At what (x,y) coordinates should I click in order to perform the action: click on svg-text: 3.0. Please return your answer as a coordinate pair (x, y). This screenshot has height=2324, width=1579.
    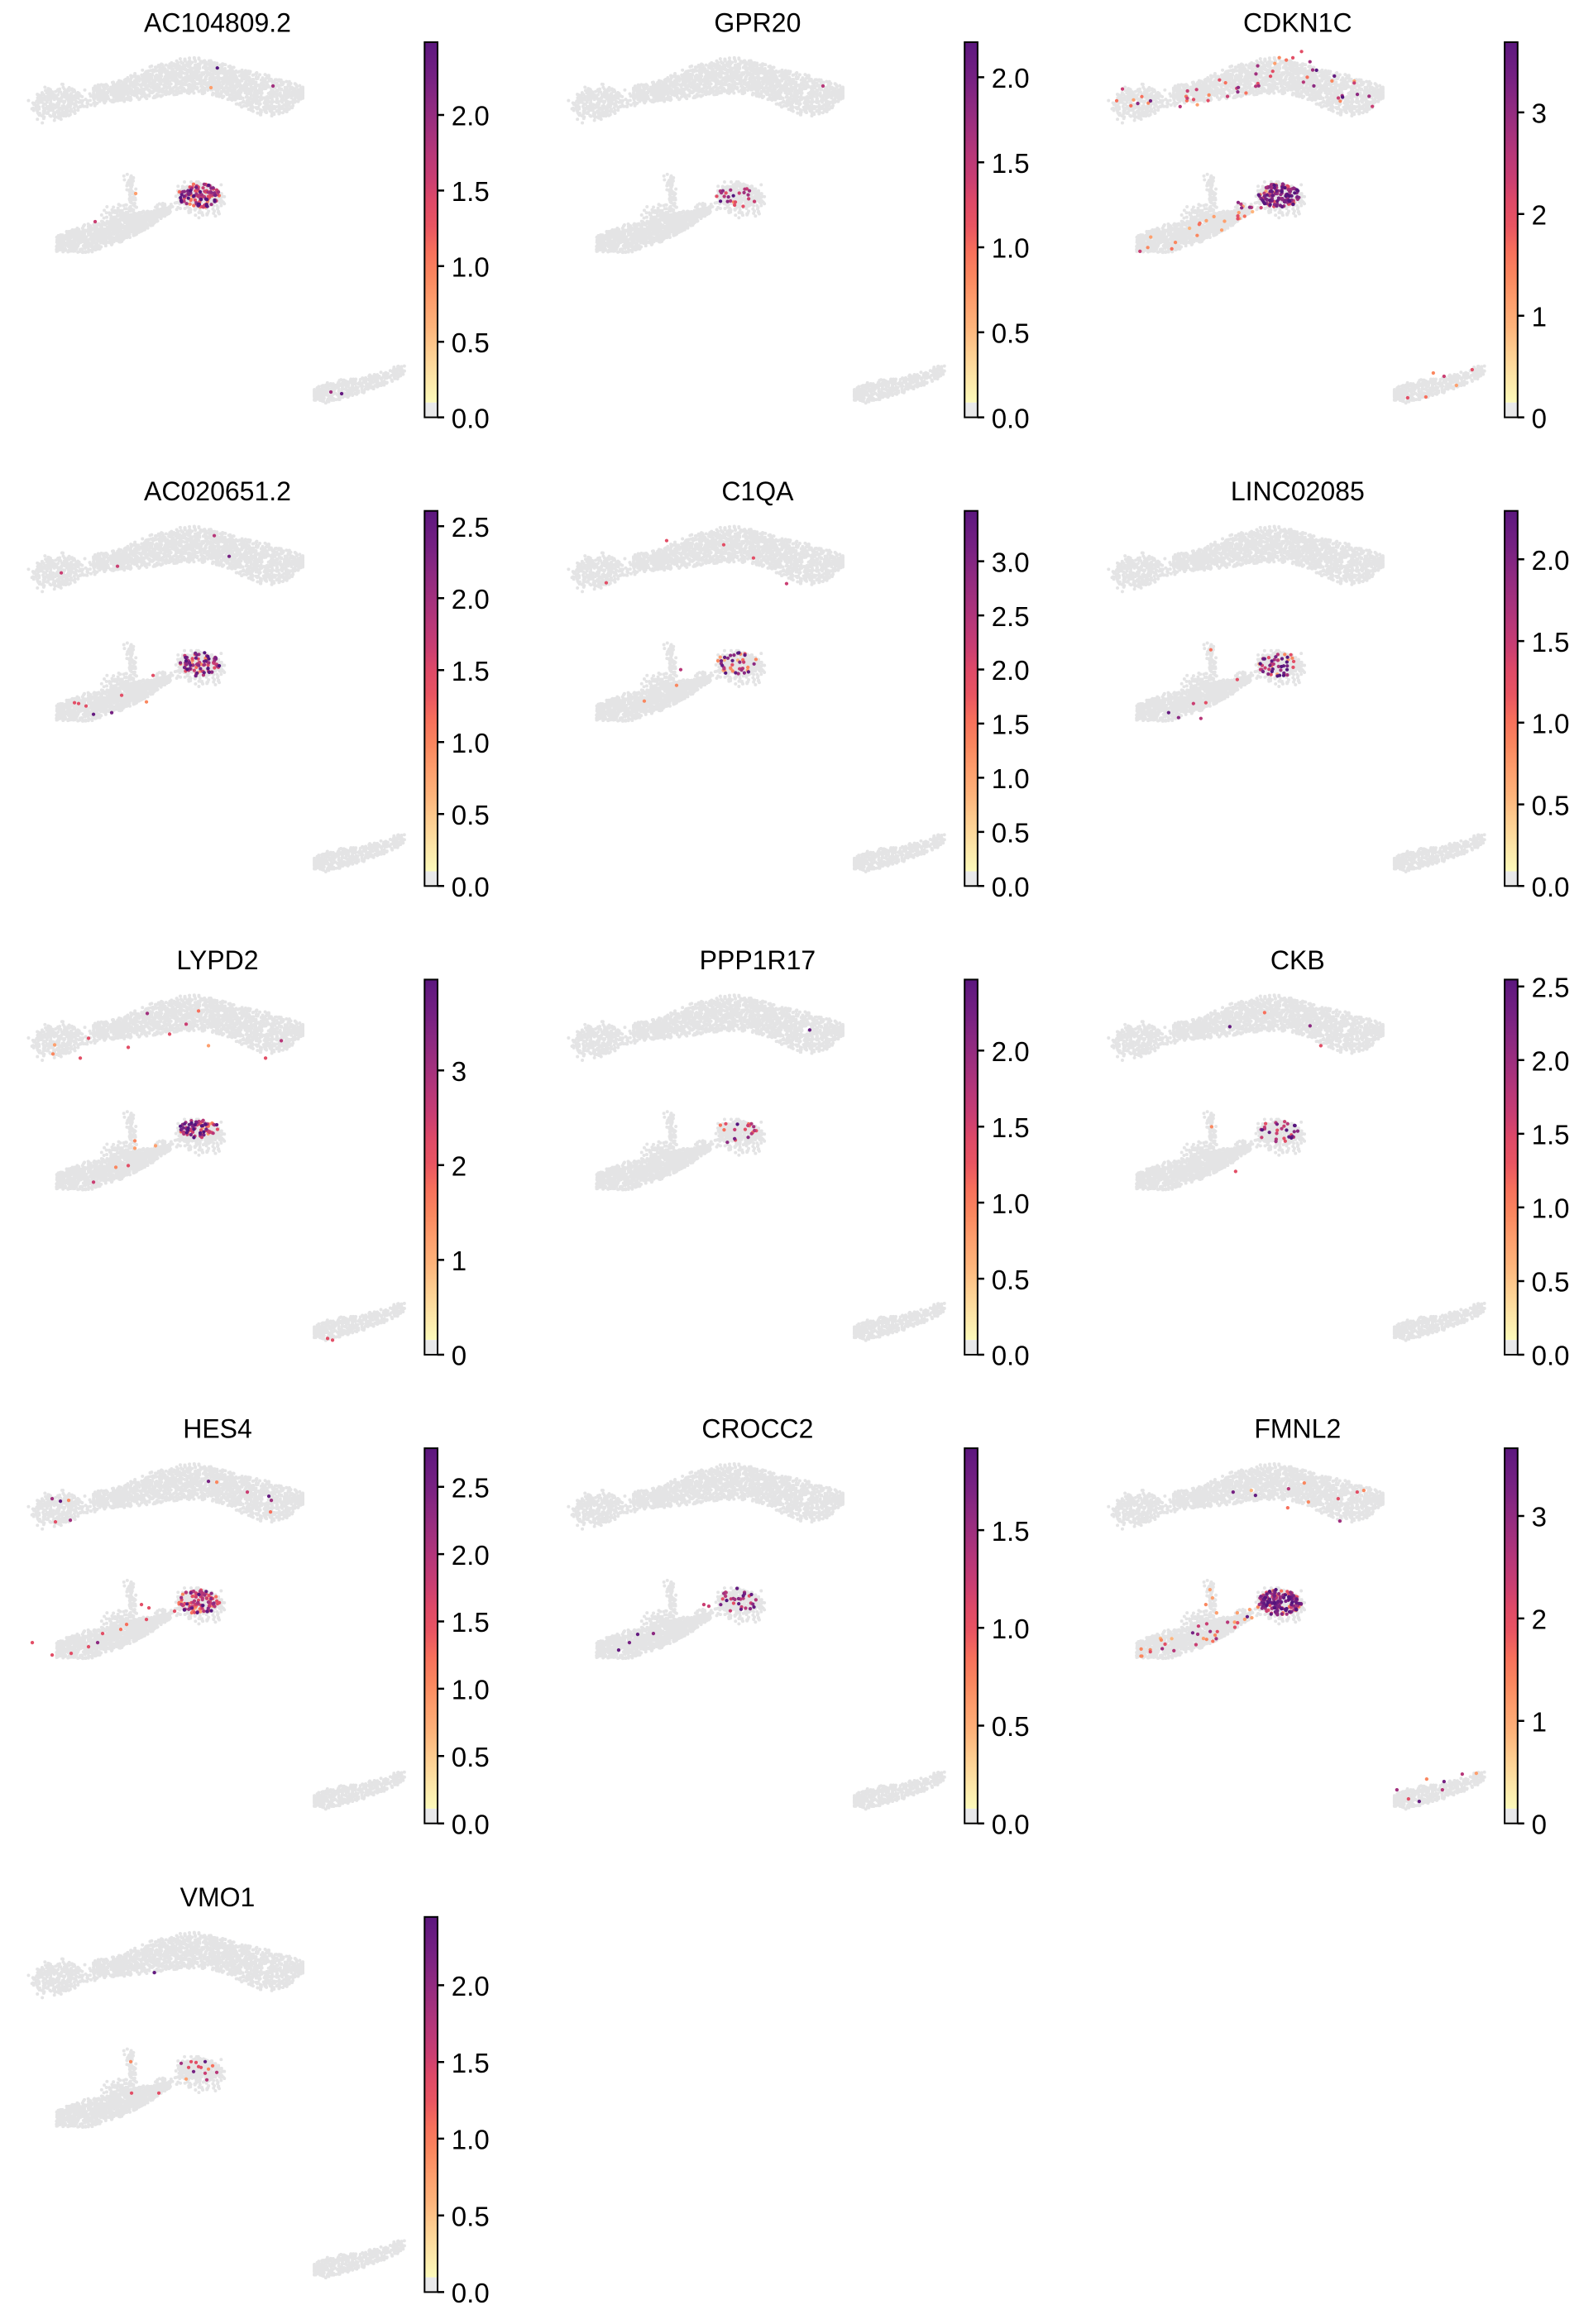
    Looking at the image, I should click on (1011, 562).